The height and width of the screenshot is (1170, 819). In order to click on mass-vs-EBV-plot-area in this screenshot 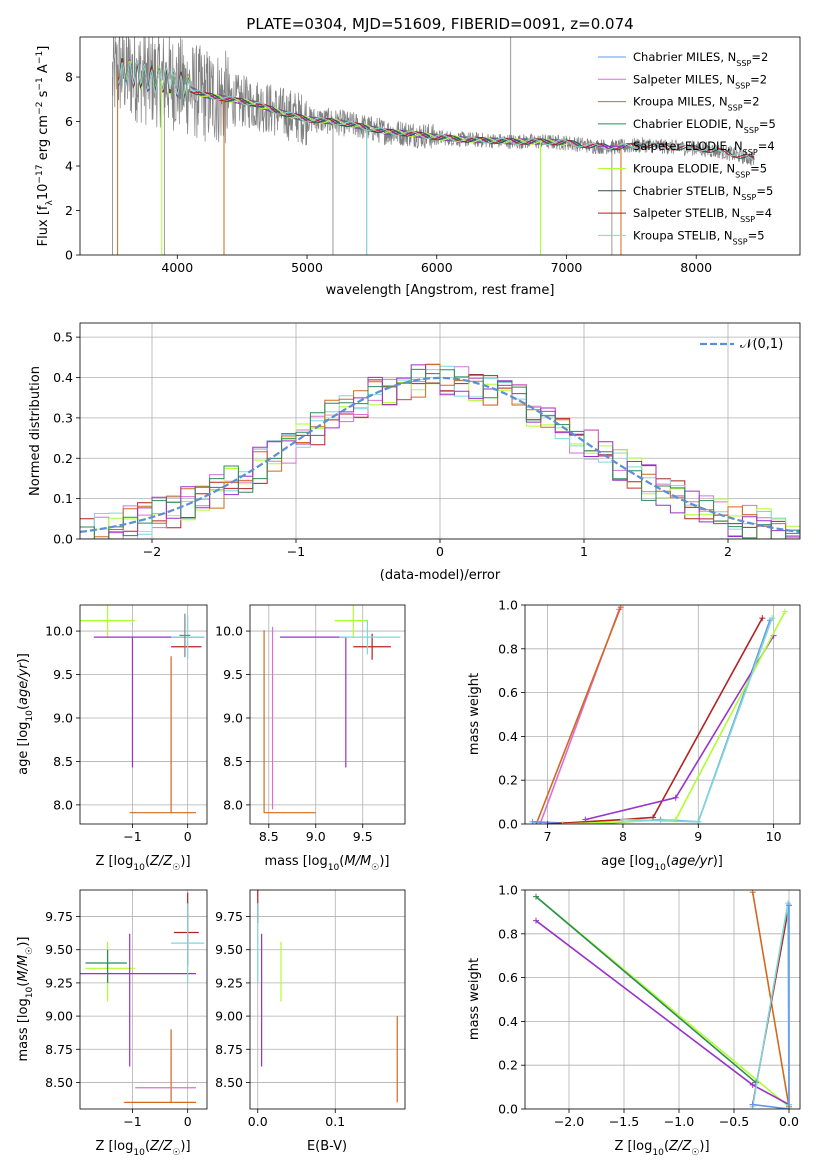, I will do `click(327, 999)`.